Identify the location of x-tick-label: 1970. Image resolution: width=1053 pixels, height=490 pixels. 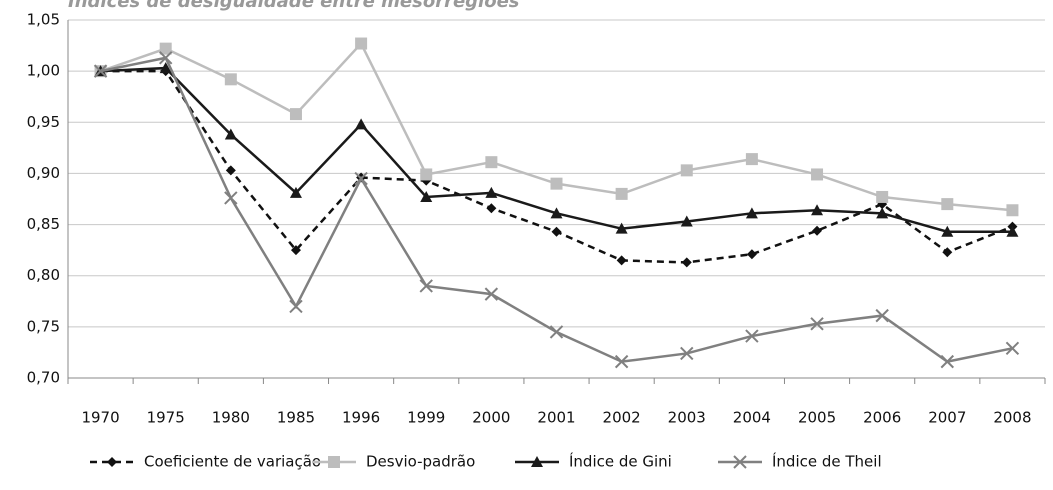
(100, 418).